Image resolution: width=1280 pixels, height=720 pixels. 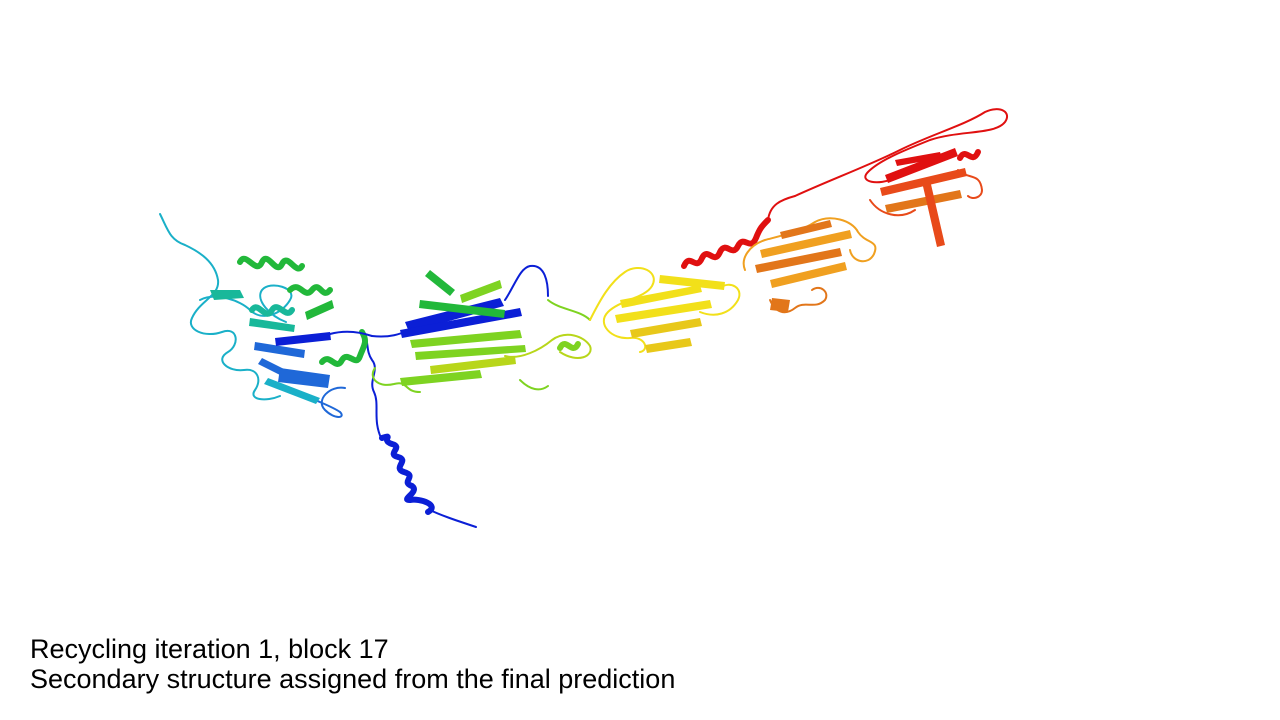 I want to click on yellow-domain, so click(x=665, y=310).